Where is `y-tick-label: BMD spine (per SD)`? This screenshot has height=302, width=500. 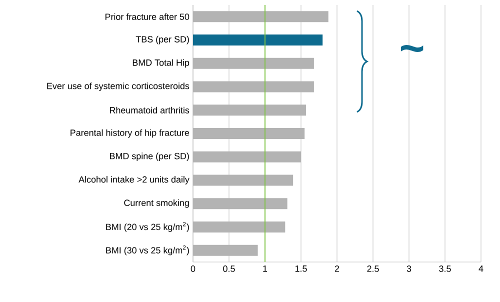
y-tick-label: BMD spine (per SD) is located at coordinates (149, 157).